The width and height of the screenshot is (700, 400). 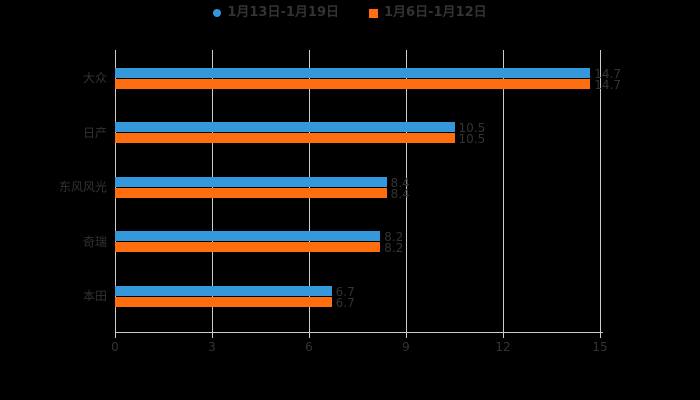 What do you see at coordinates (283, 12) in the screenshot?
I see `legend-label: 1月13日-1月19日` at bounding box center [283, 12].